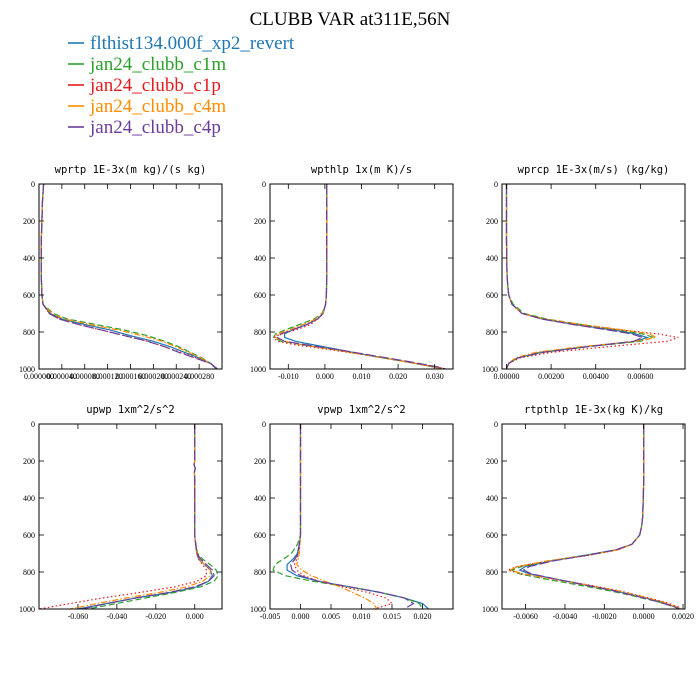 The height and width of the screenshot is (700, 700). Describe the element at coordinates (192, 43) in the screenshot. I see `legend-label: flthist134.000f_xp2_revert` at that location.